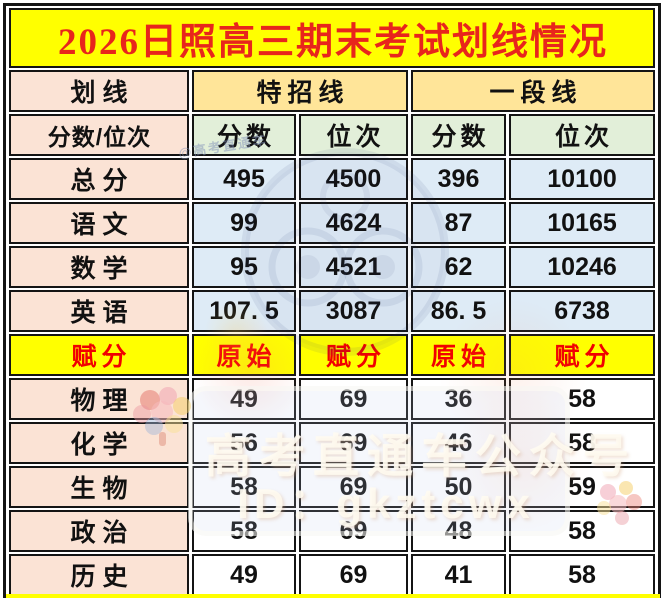 This screenshot has height=598, width=668. Describe the element at coordinates (300, 91) in the screenshot. I see `group-header-special-line: 特招线` at that location.